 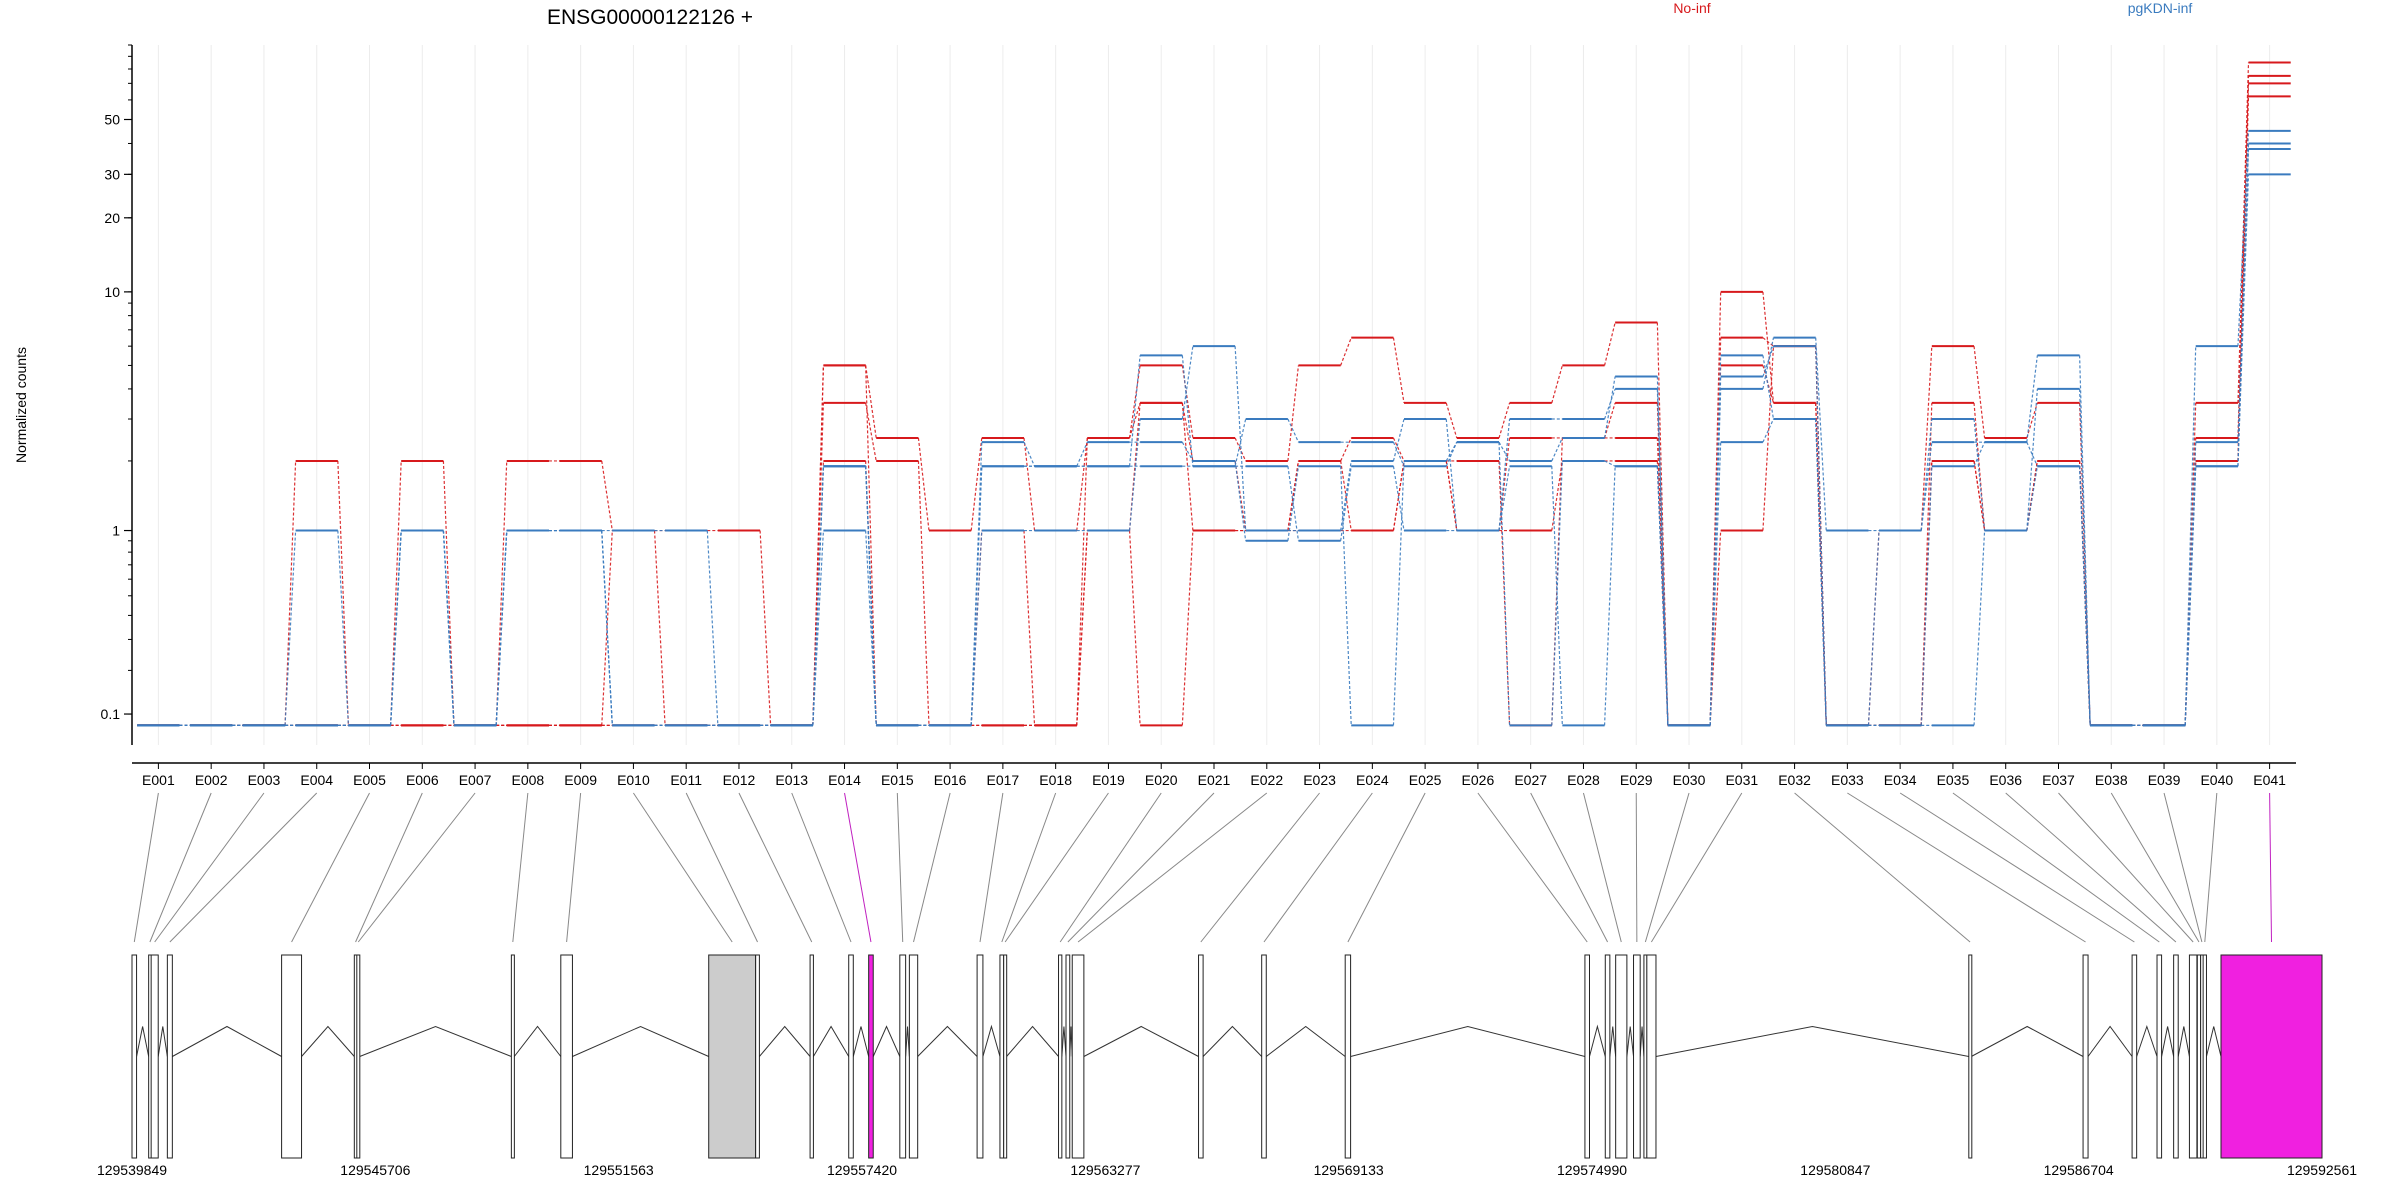 I want to click on genomic-tick-label: 129592561, so click(x=2322, y=1170).